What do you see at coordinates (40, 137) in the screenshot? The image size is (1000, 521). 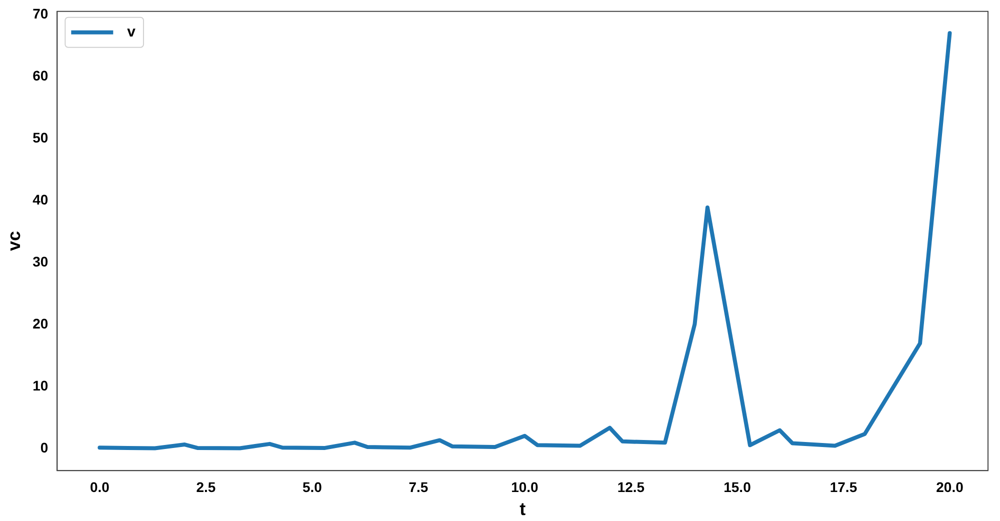 I see `y-tick-label: 50` at bounding box center [40, 137].